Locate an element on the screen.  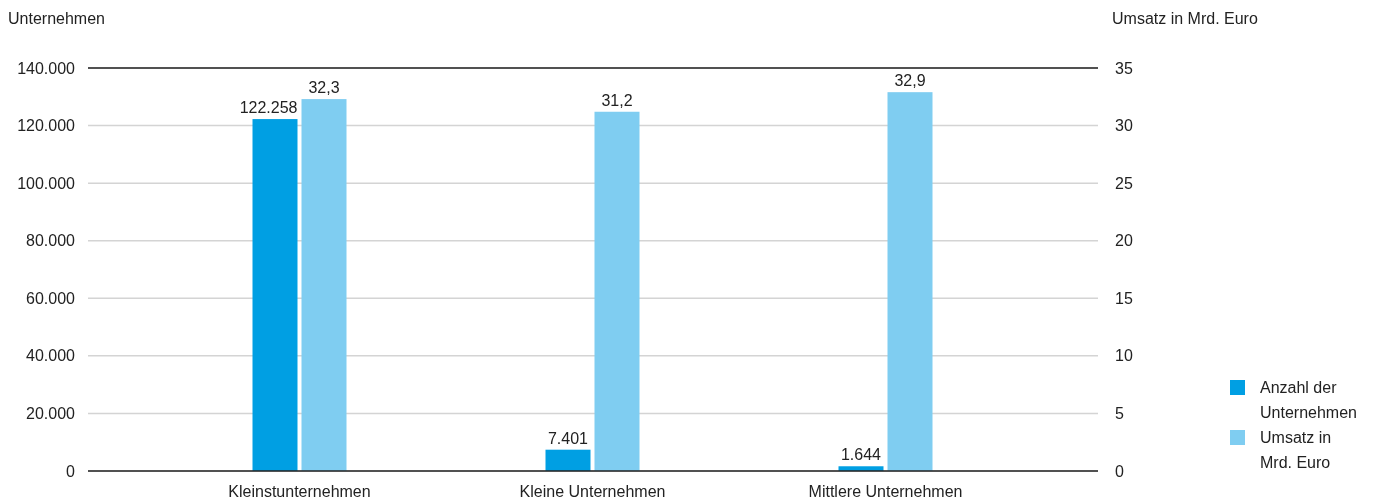
x-tick-label: Kleine Unternehmen is located at coordinates (592, 491).